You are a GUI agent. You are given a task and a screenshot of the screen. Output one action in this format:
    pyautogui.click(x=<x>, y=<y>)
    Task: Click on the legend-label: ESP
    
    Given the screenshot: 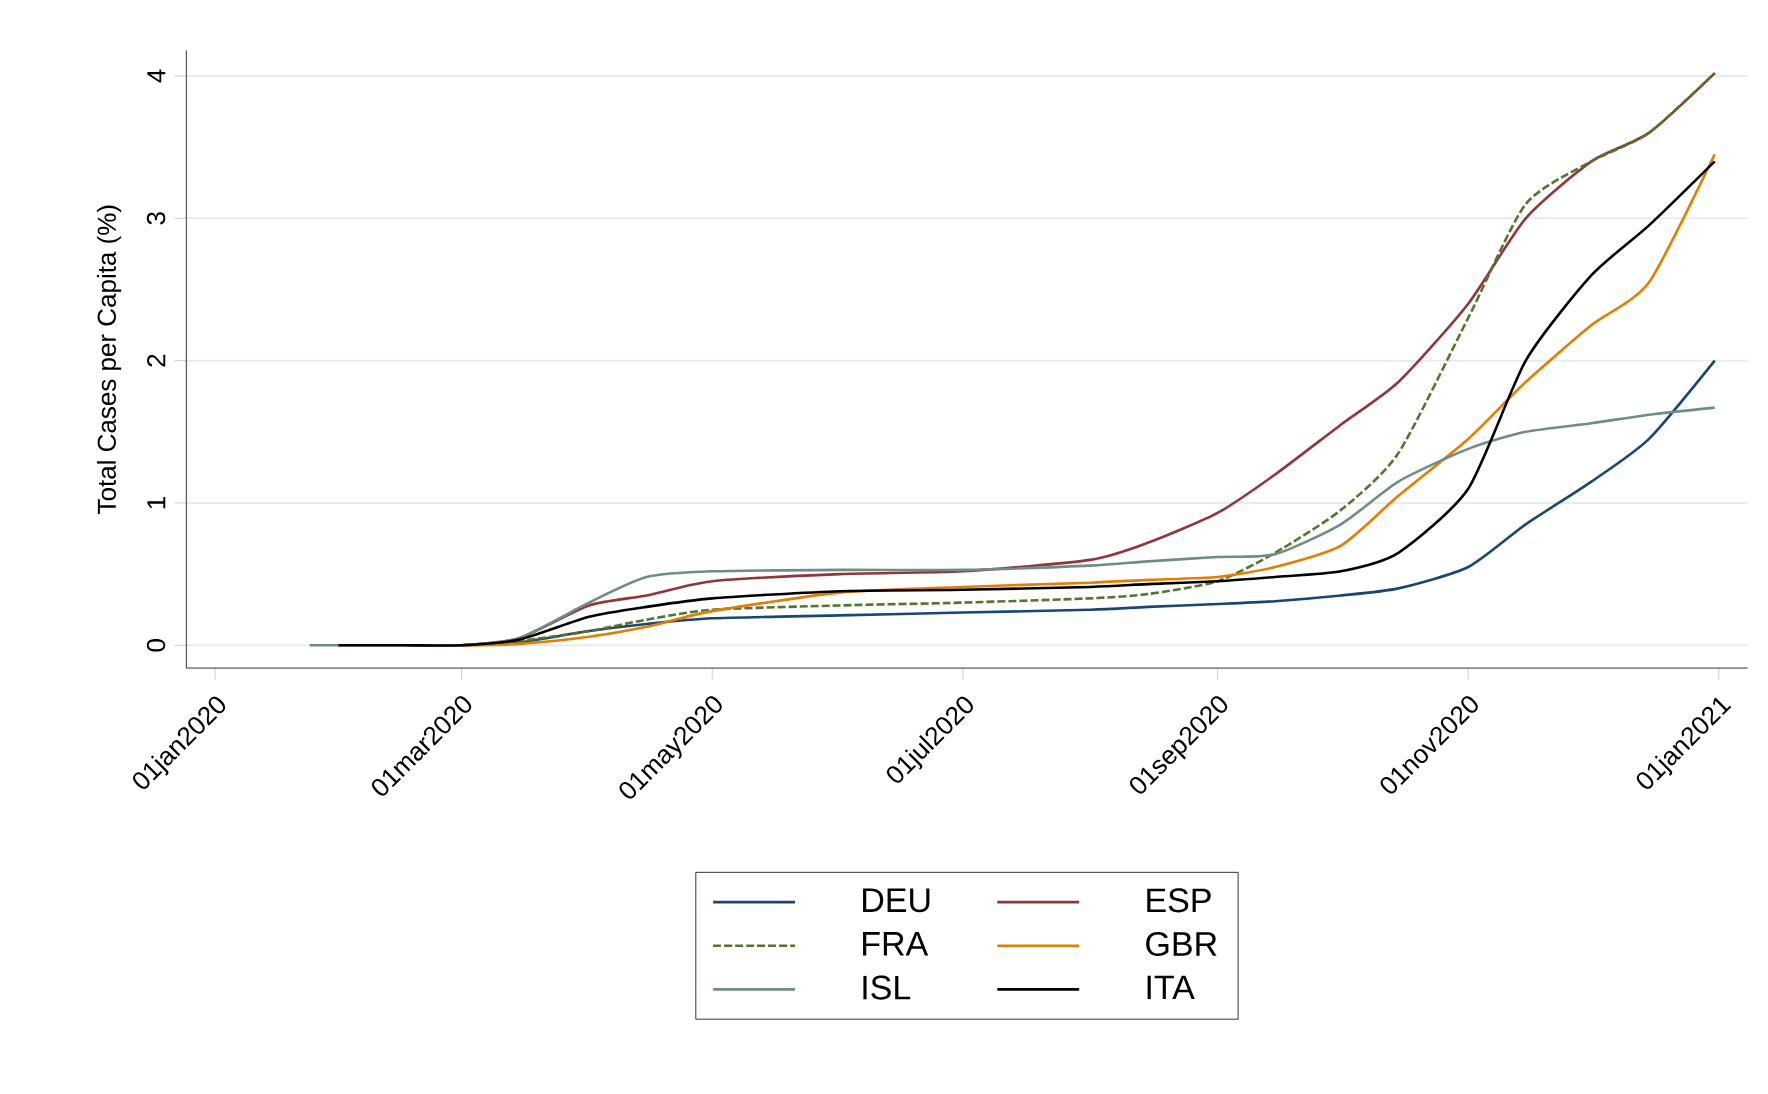 What is the action you would take?
    pyautogui.click(x=1179, y=900)
    